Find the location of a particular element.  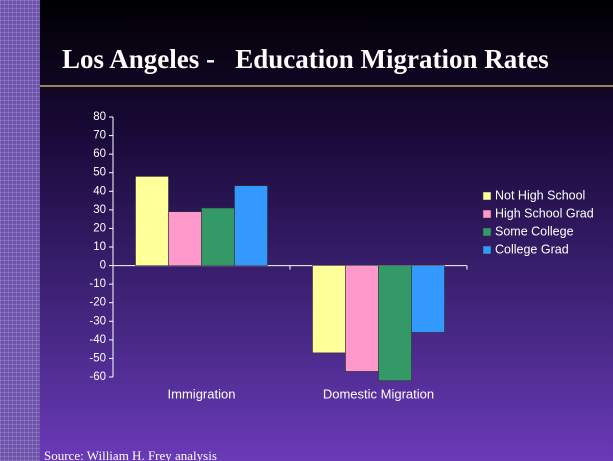

y-tick-label: 60 is located at coordinates (99, 154).